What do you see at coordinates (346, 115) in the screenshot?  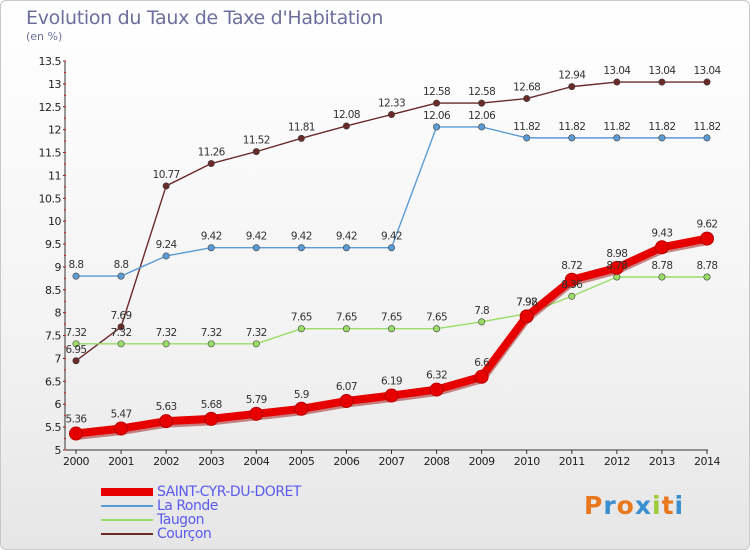 I see `data-label: 12.08` at bounding box center [346, 115].